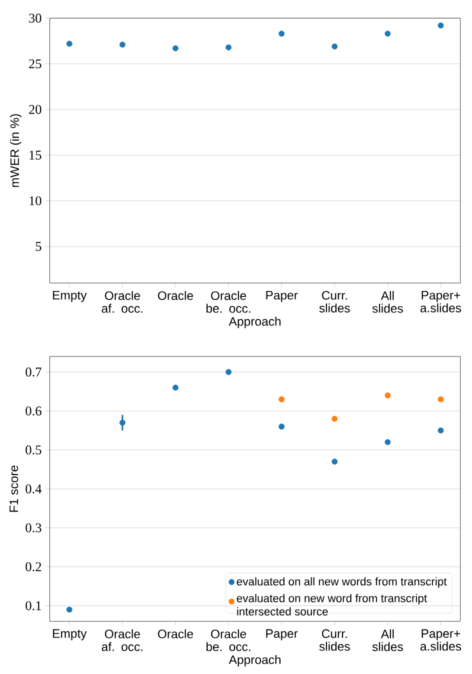 This screenshot has height=674, width=472. I want to click on y-tick-label: 0.5, so click(33, 449).